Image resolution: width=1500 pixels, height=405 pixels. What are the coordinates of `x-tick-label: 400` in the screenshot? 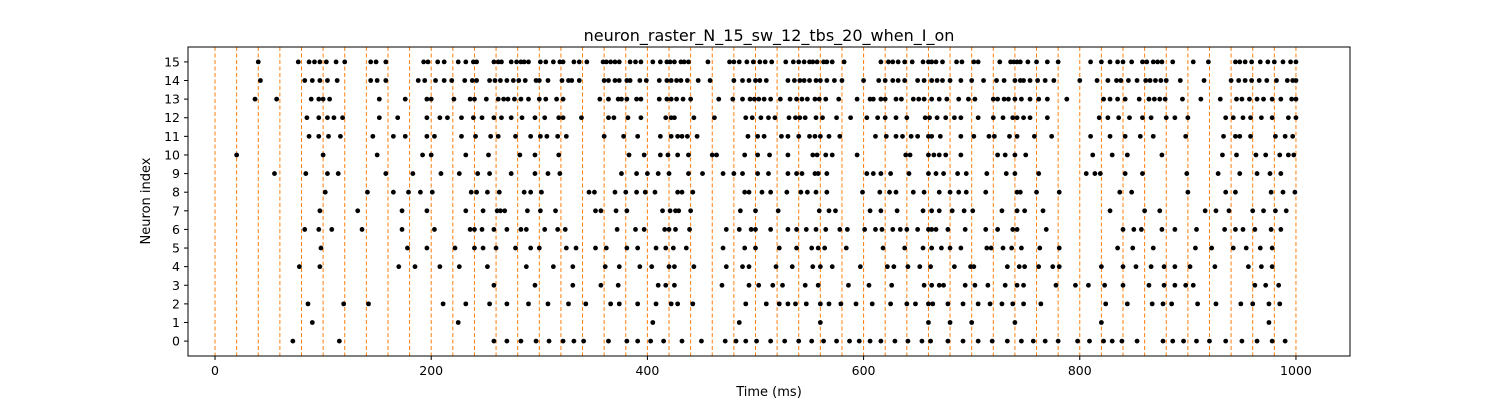 It's located at (647, 370).